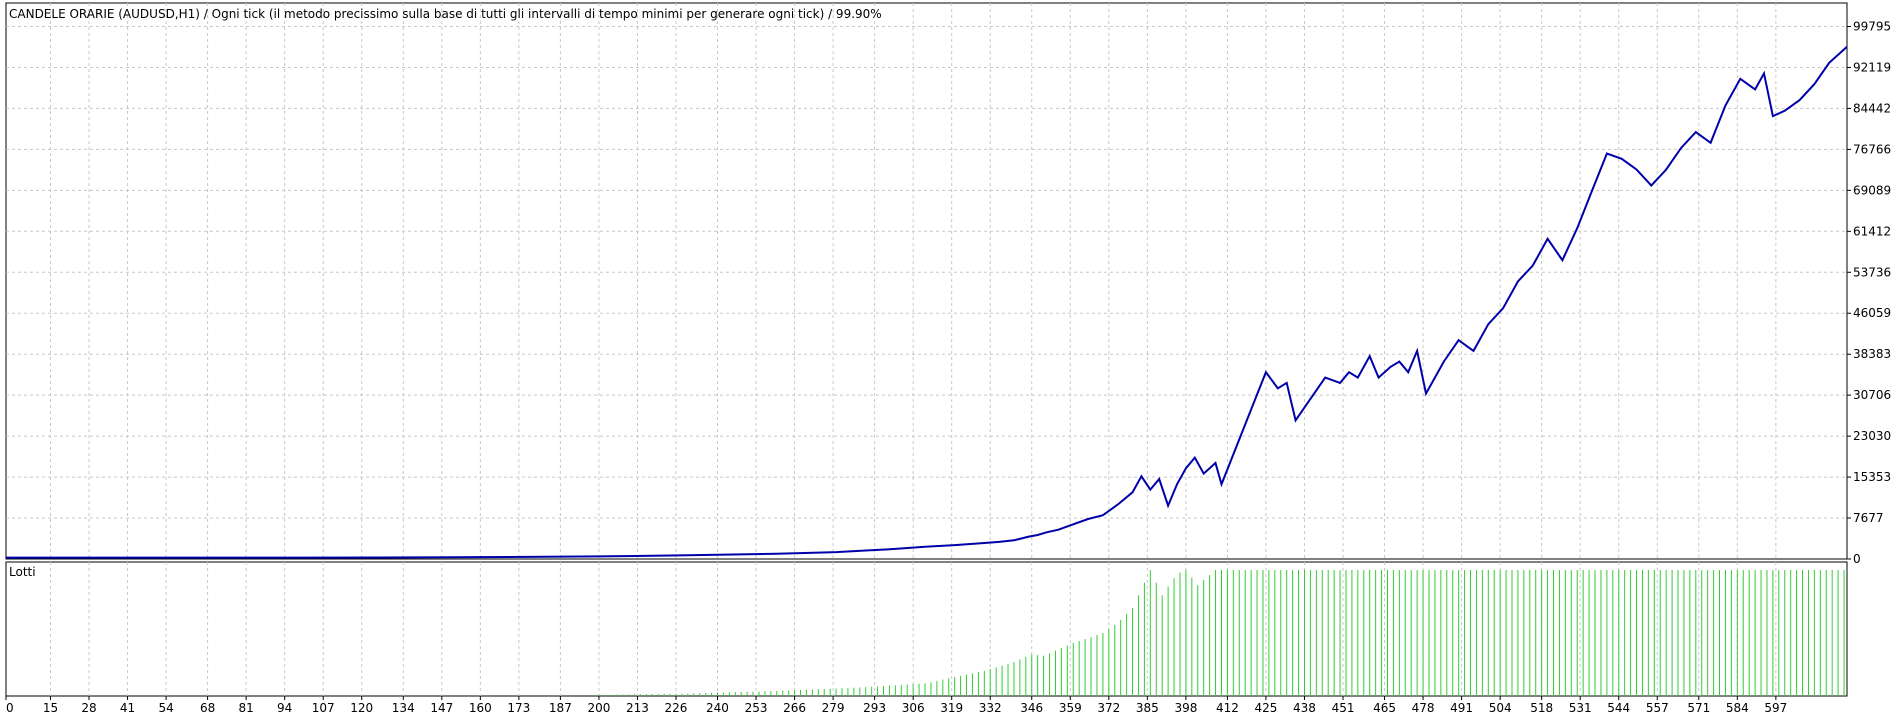 The image size is (1893, 717). What do you see at coordinates (88, 707) in the screenshot?
I see `x-tick-label: 28` at bounding box center [88, 707].